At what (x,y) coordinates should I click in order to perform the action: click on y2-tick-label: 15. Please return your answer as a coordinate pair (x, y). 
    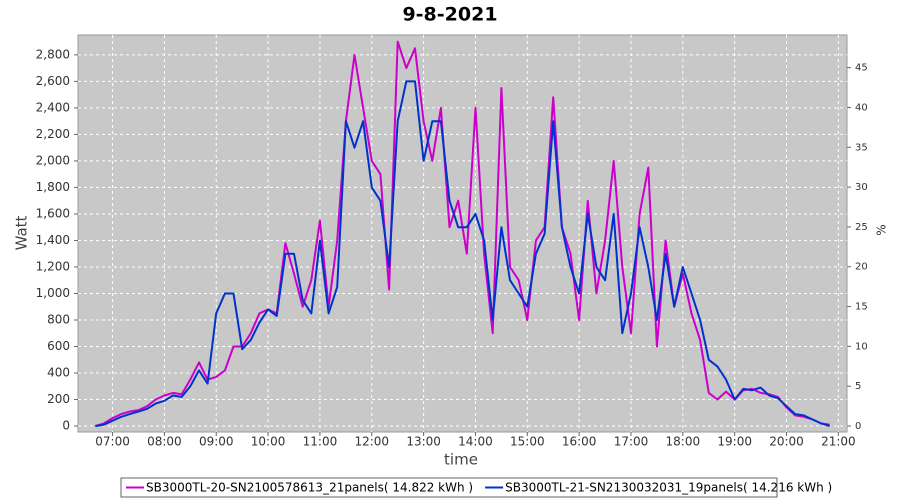
    Looking at the image, I should click on (861, 307).